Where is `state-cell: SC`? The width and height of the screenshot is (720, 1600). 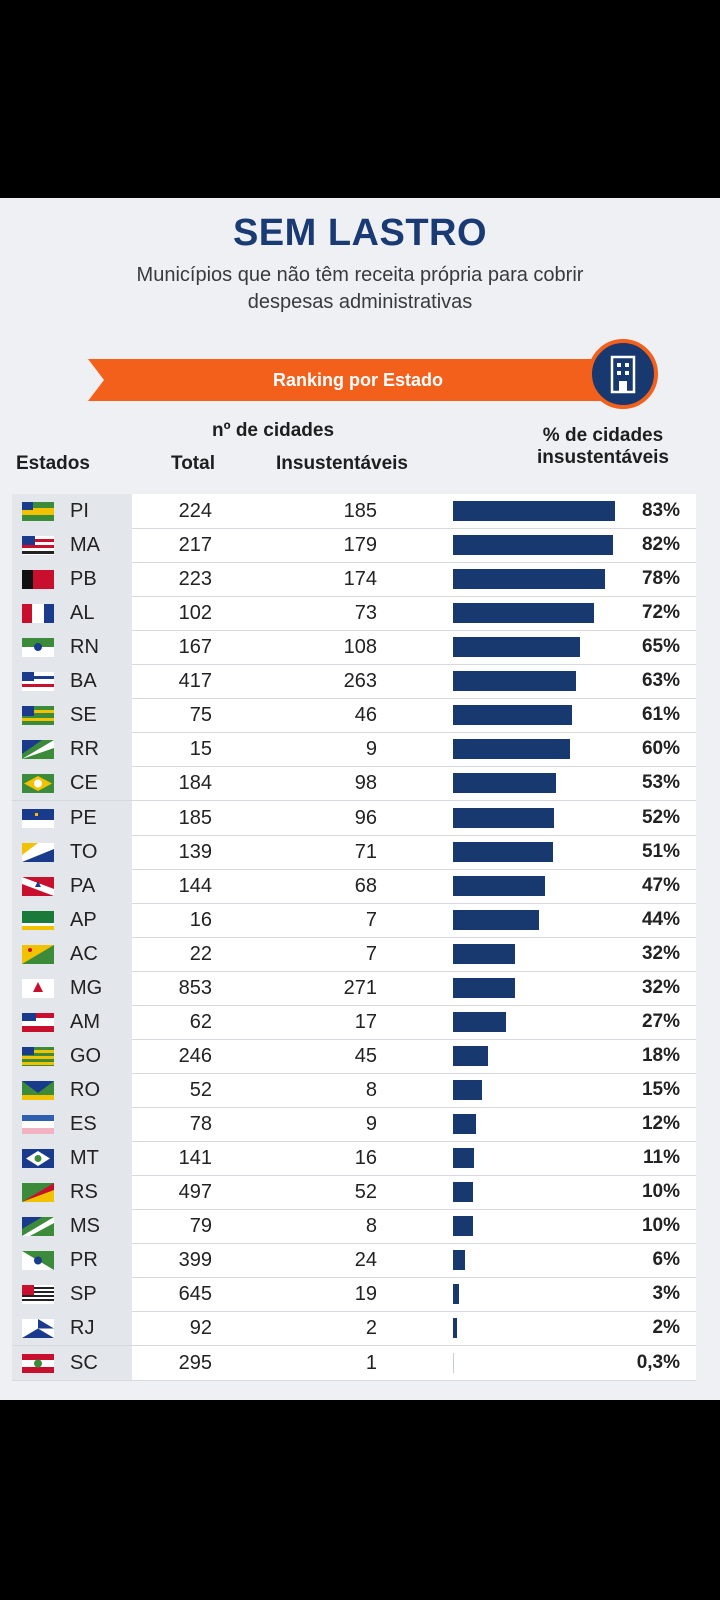 state-cell: SC is located at coordinates (72, 1362).